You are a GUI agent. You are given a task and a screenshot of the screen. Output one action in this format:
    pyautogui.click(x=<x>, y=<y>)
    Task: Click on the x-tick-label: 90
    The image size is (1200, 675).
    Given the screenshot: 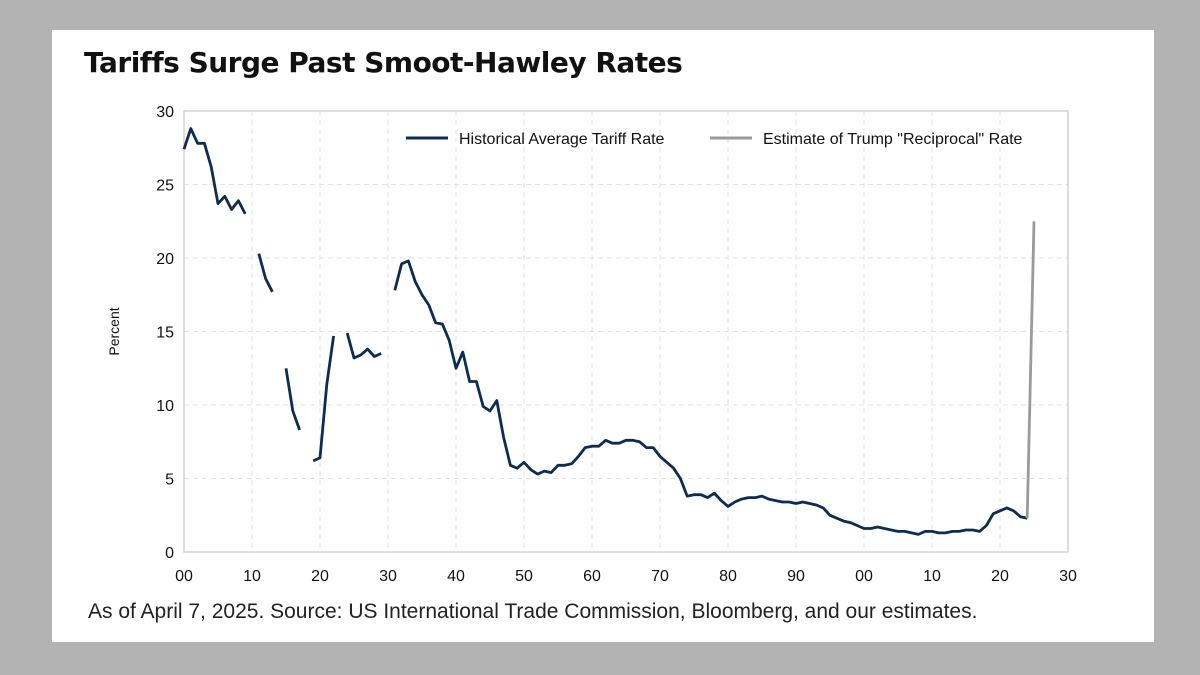 What is the action you would take?
    pyautogui.click(x=796, y=576)
    